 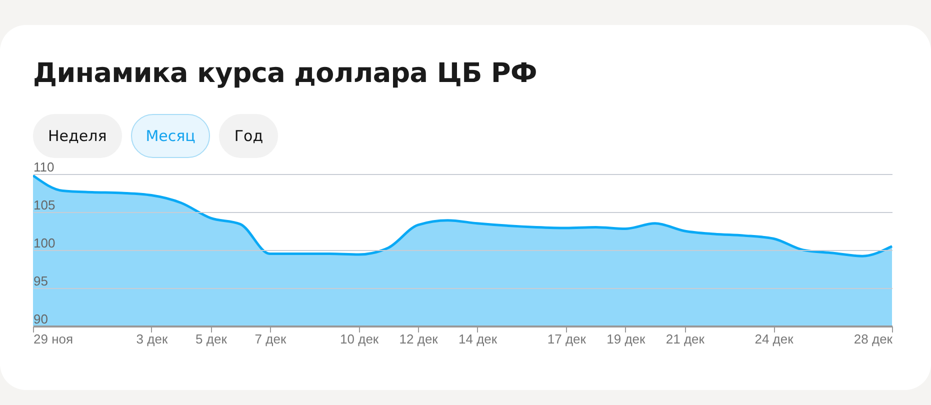 I want to click on chart-title: Динамика курса доллара ЦБ РФ, so click(x=285, y=73).